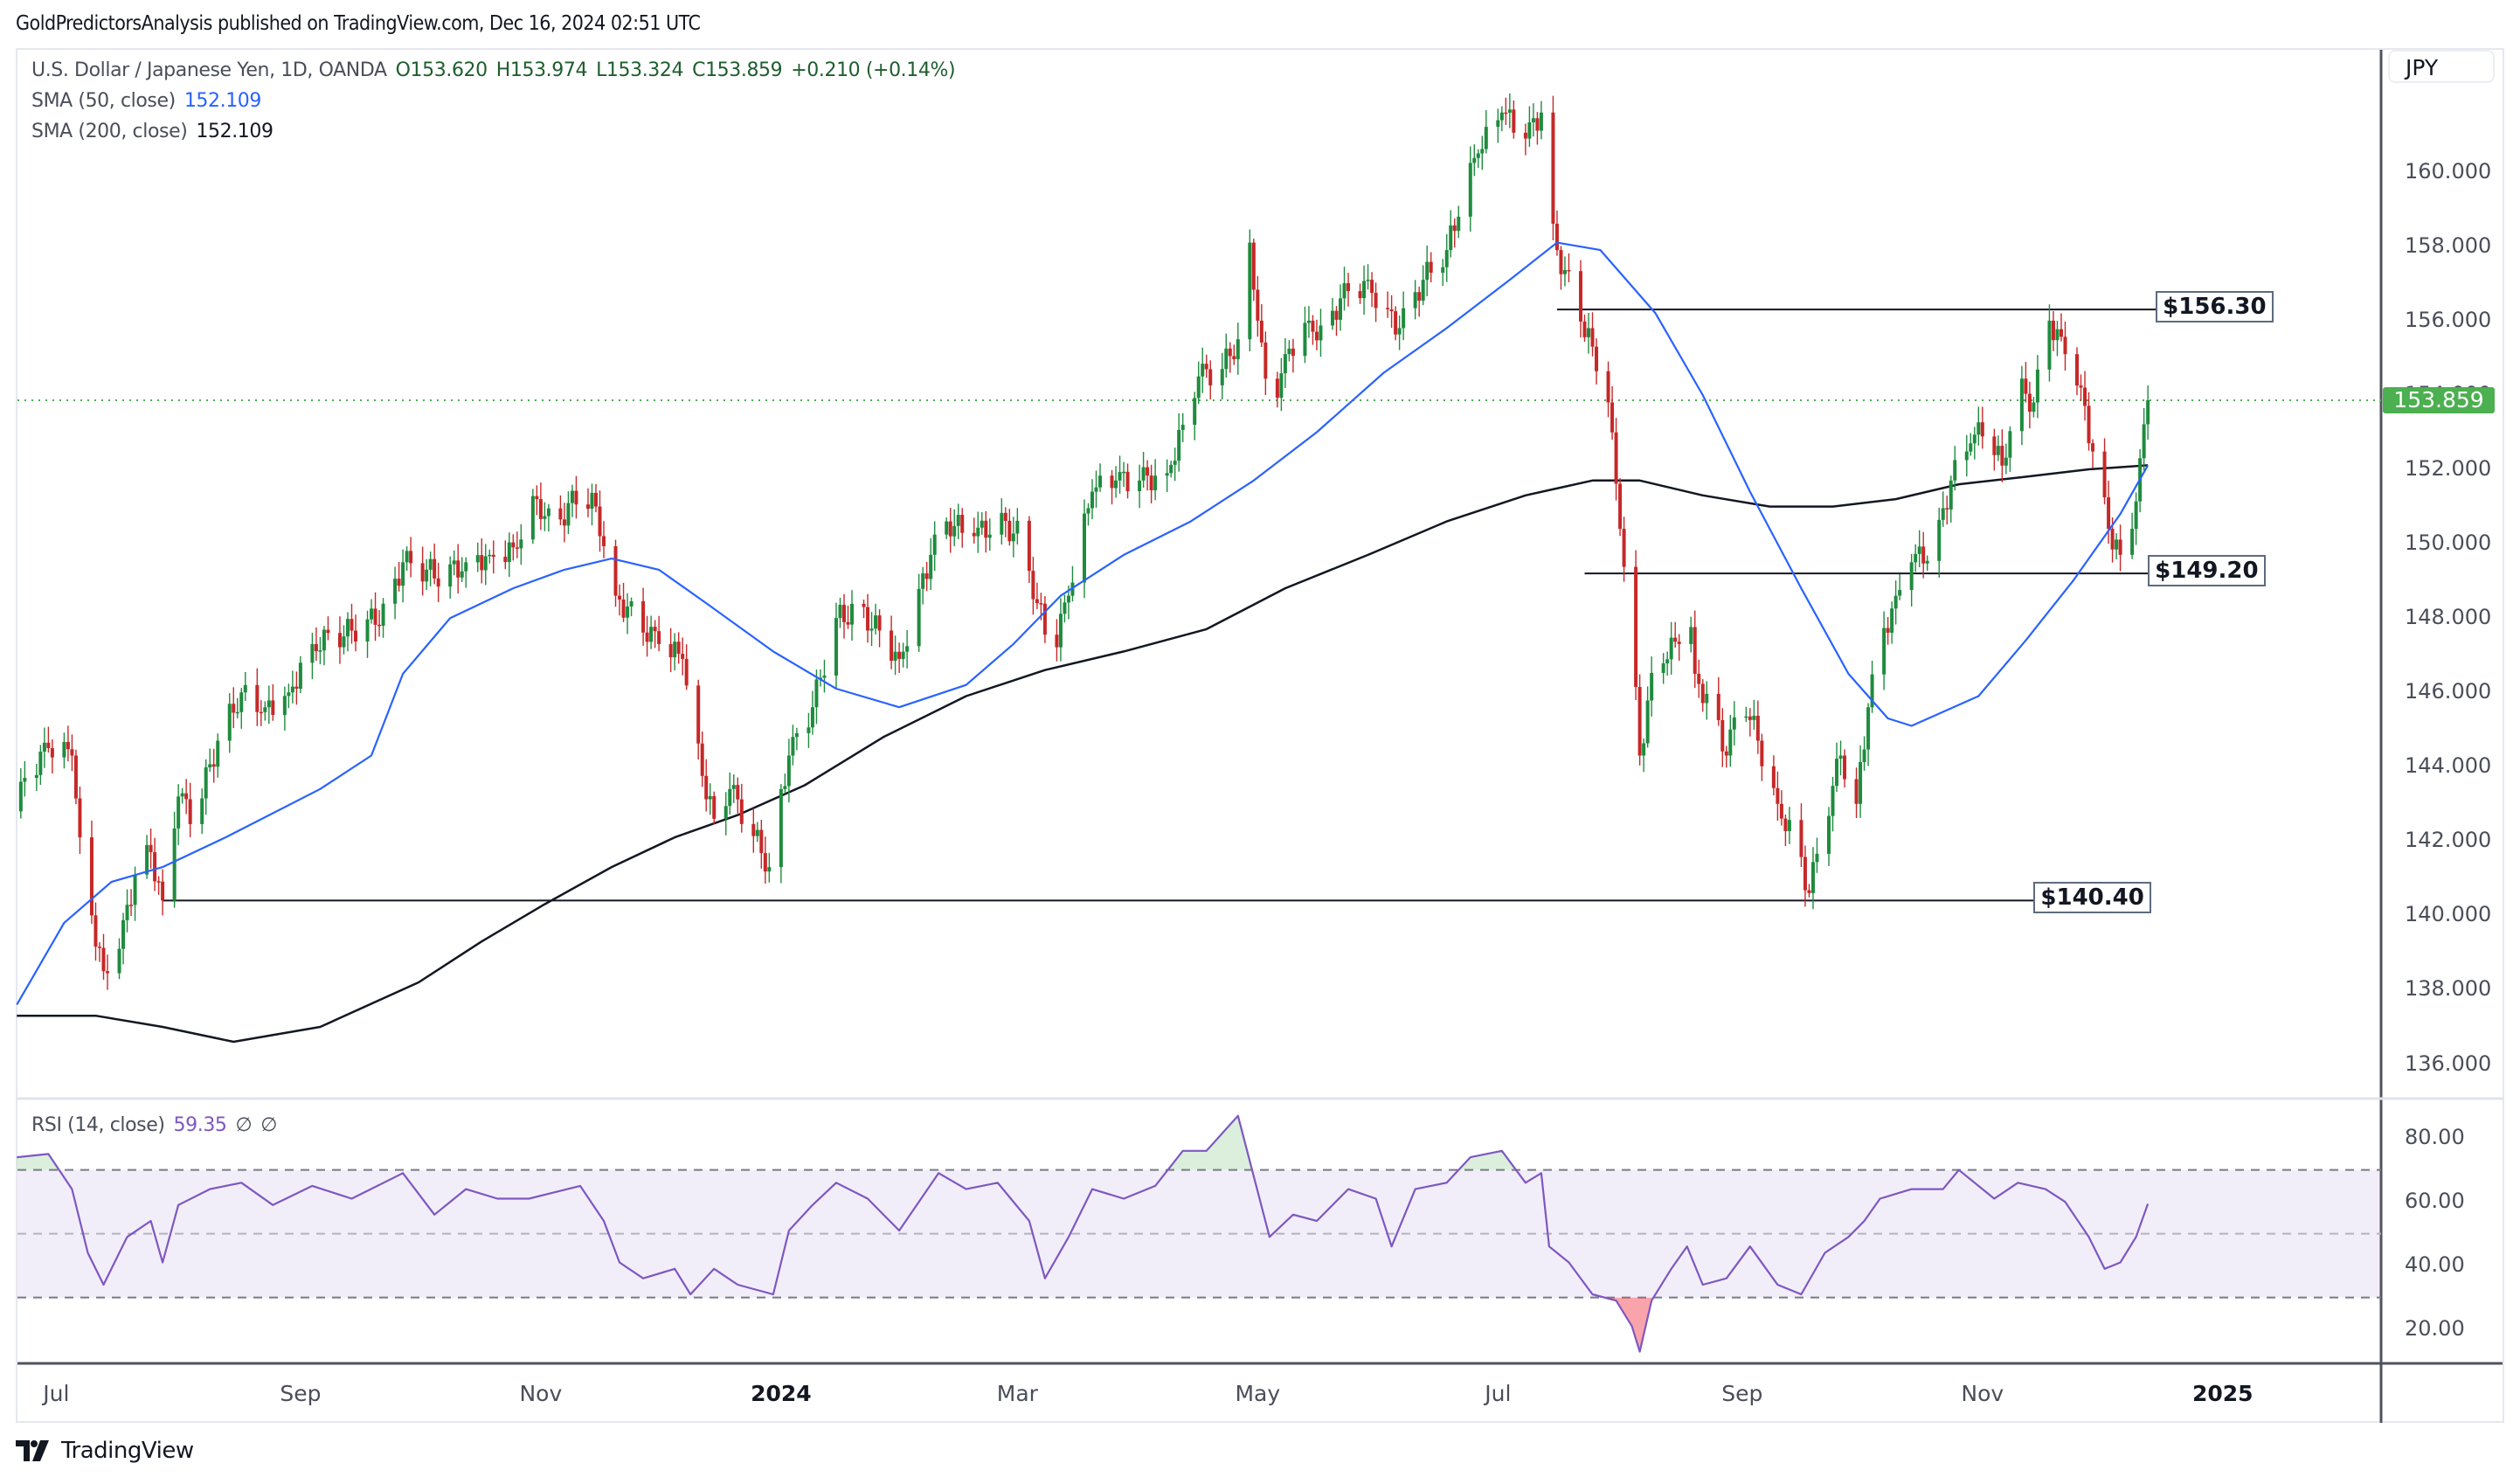 The image size is (2520, 1484). I want to click on price-tick-label: 158.000, so click(2448, 245).